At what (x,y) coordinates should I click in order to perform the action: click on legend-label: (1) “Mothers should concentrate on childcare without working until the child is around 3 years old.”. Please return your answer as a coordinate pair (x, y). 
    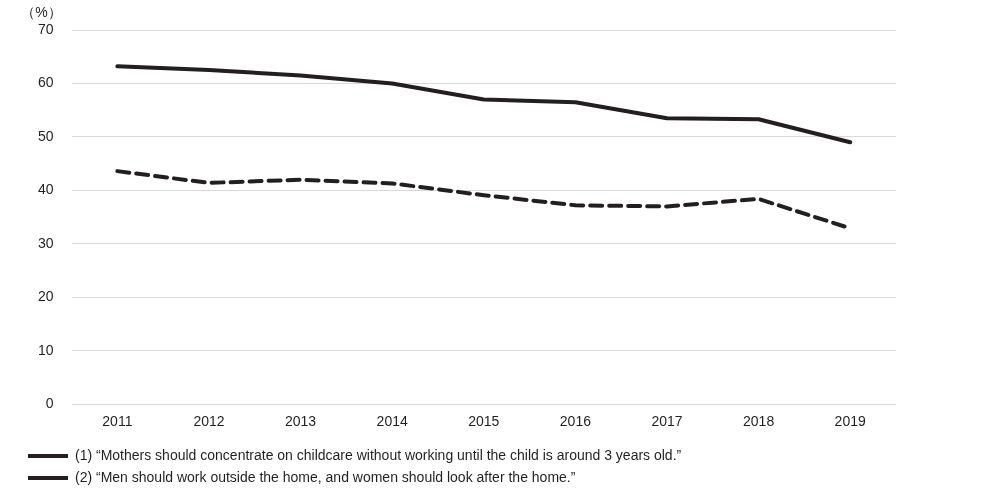
    Looking at the image, I should click on (378, 454).